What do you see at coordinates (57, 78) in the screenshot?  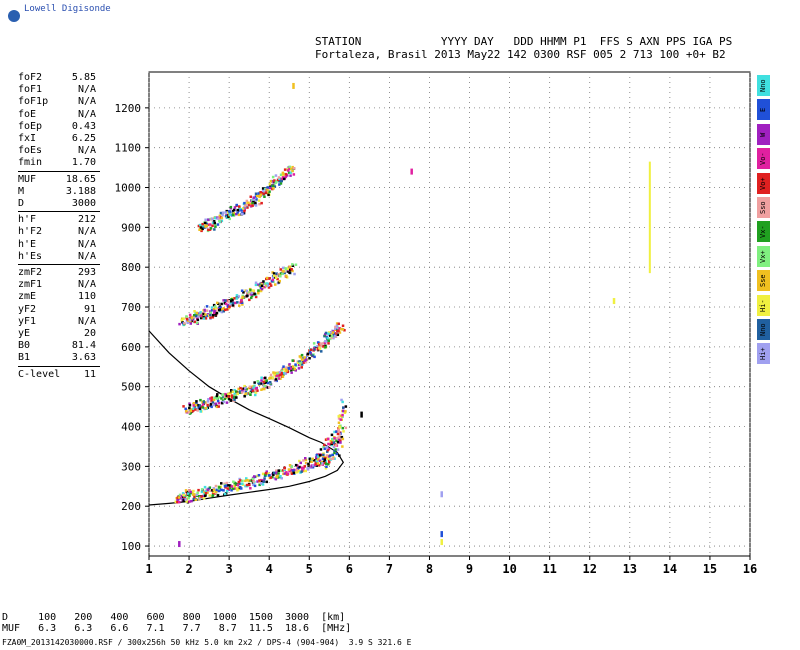 I see `param-row: foF2 5.85` at bounding box center [57, 78].